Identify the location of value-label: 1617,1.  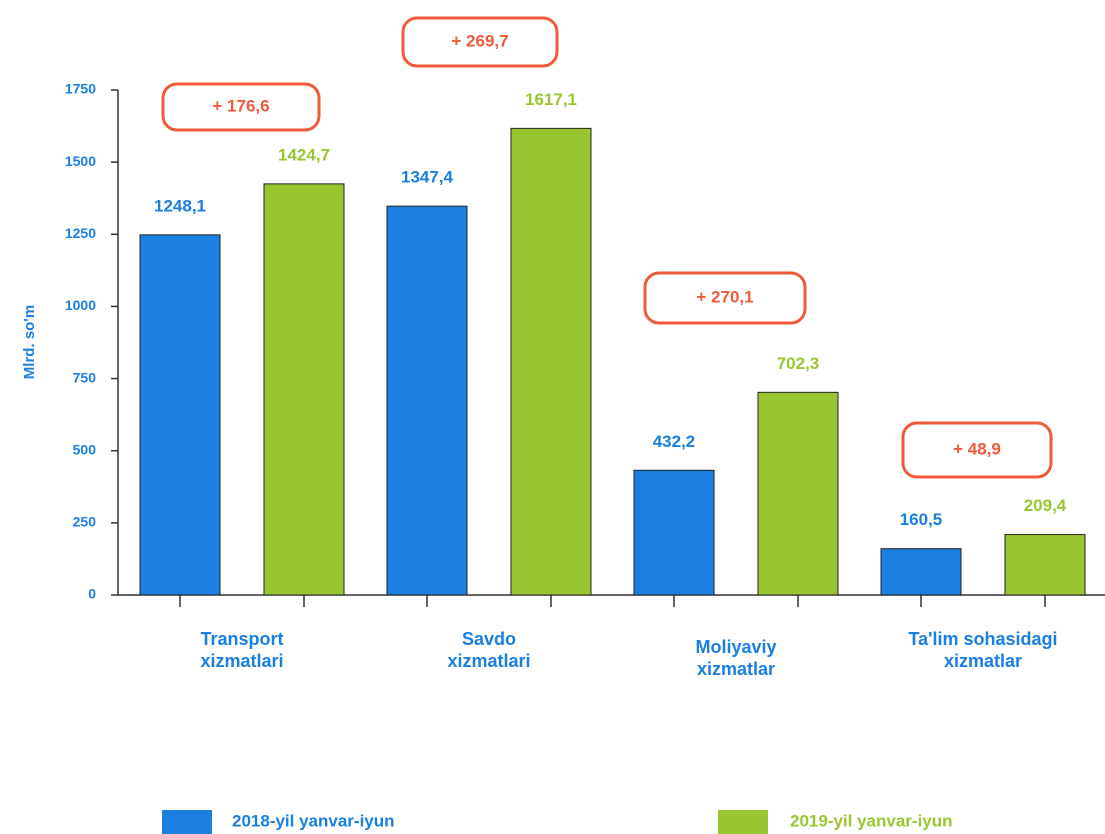
(551, 99).